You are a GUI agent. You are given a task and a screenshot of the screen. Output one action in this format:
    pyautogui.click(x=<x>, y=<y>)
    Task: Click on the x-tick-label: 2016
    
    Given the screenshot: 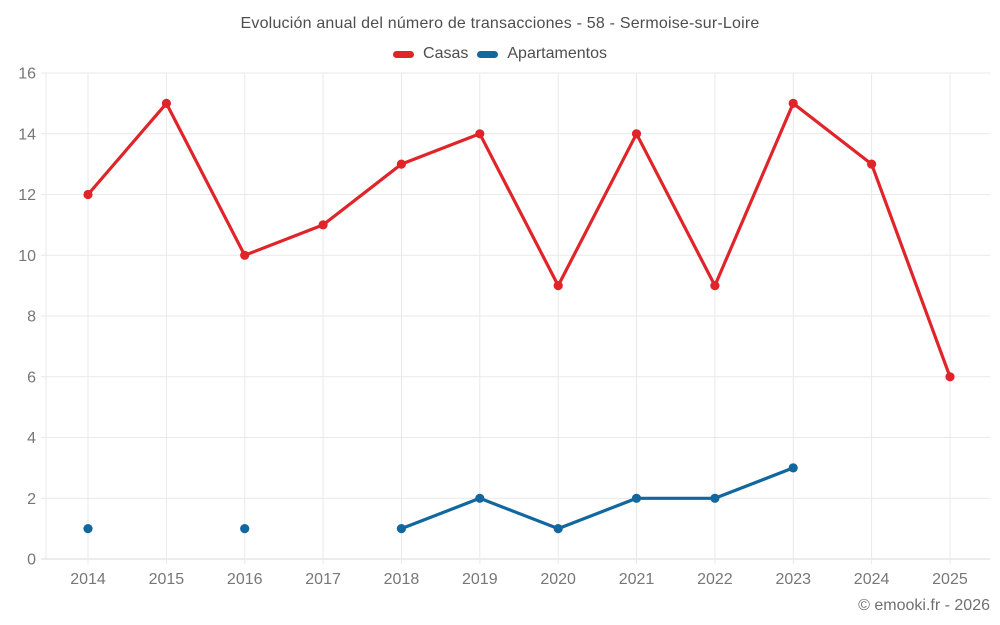 What is the action you would take?
    pyautogui.click(x=245, y=579)
    